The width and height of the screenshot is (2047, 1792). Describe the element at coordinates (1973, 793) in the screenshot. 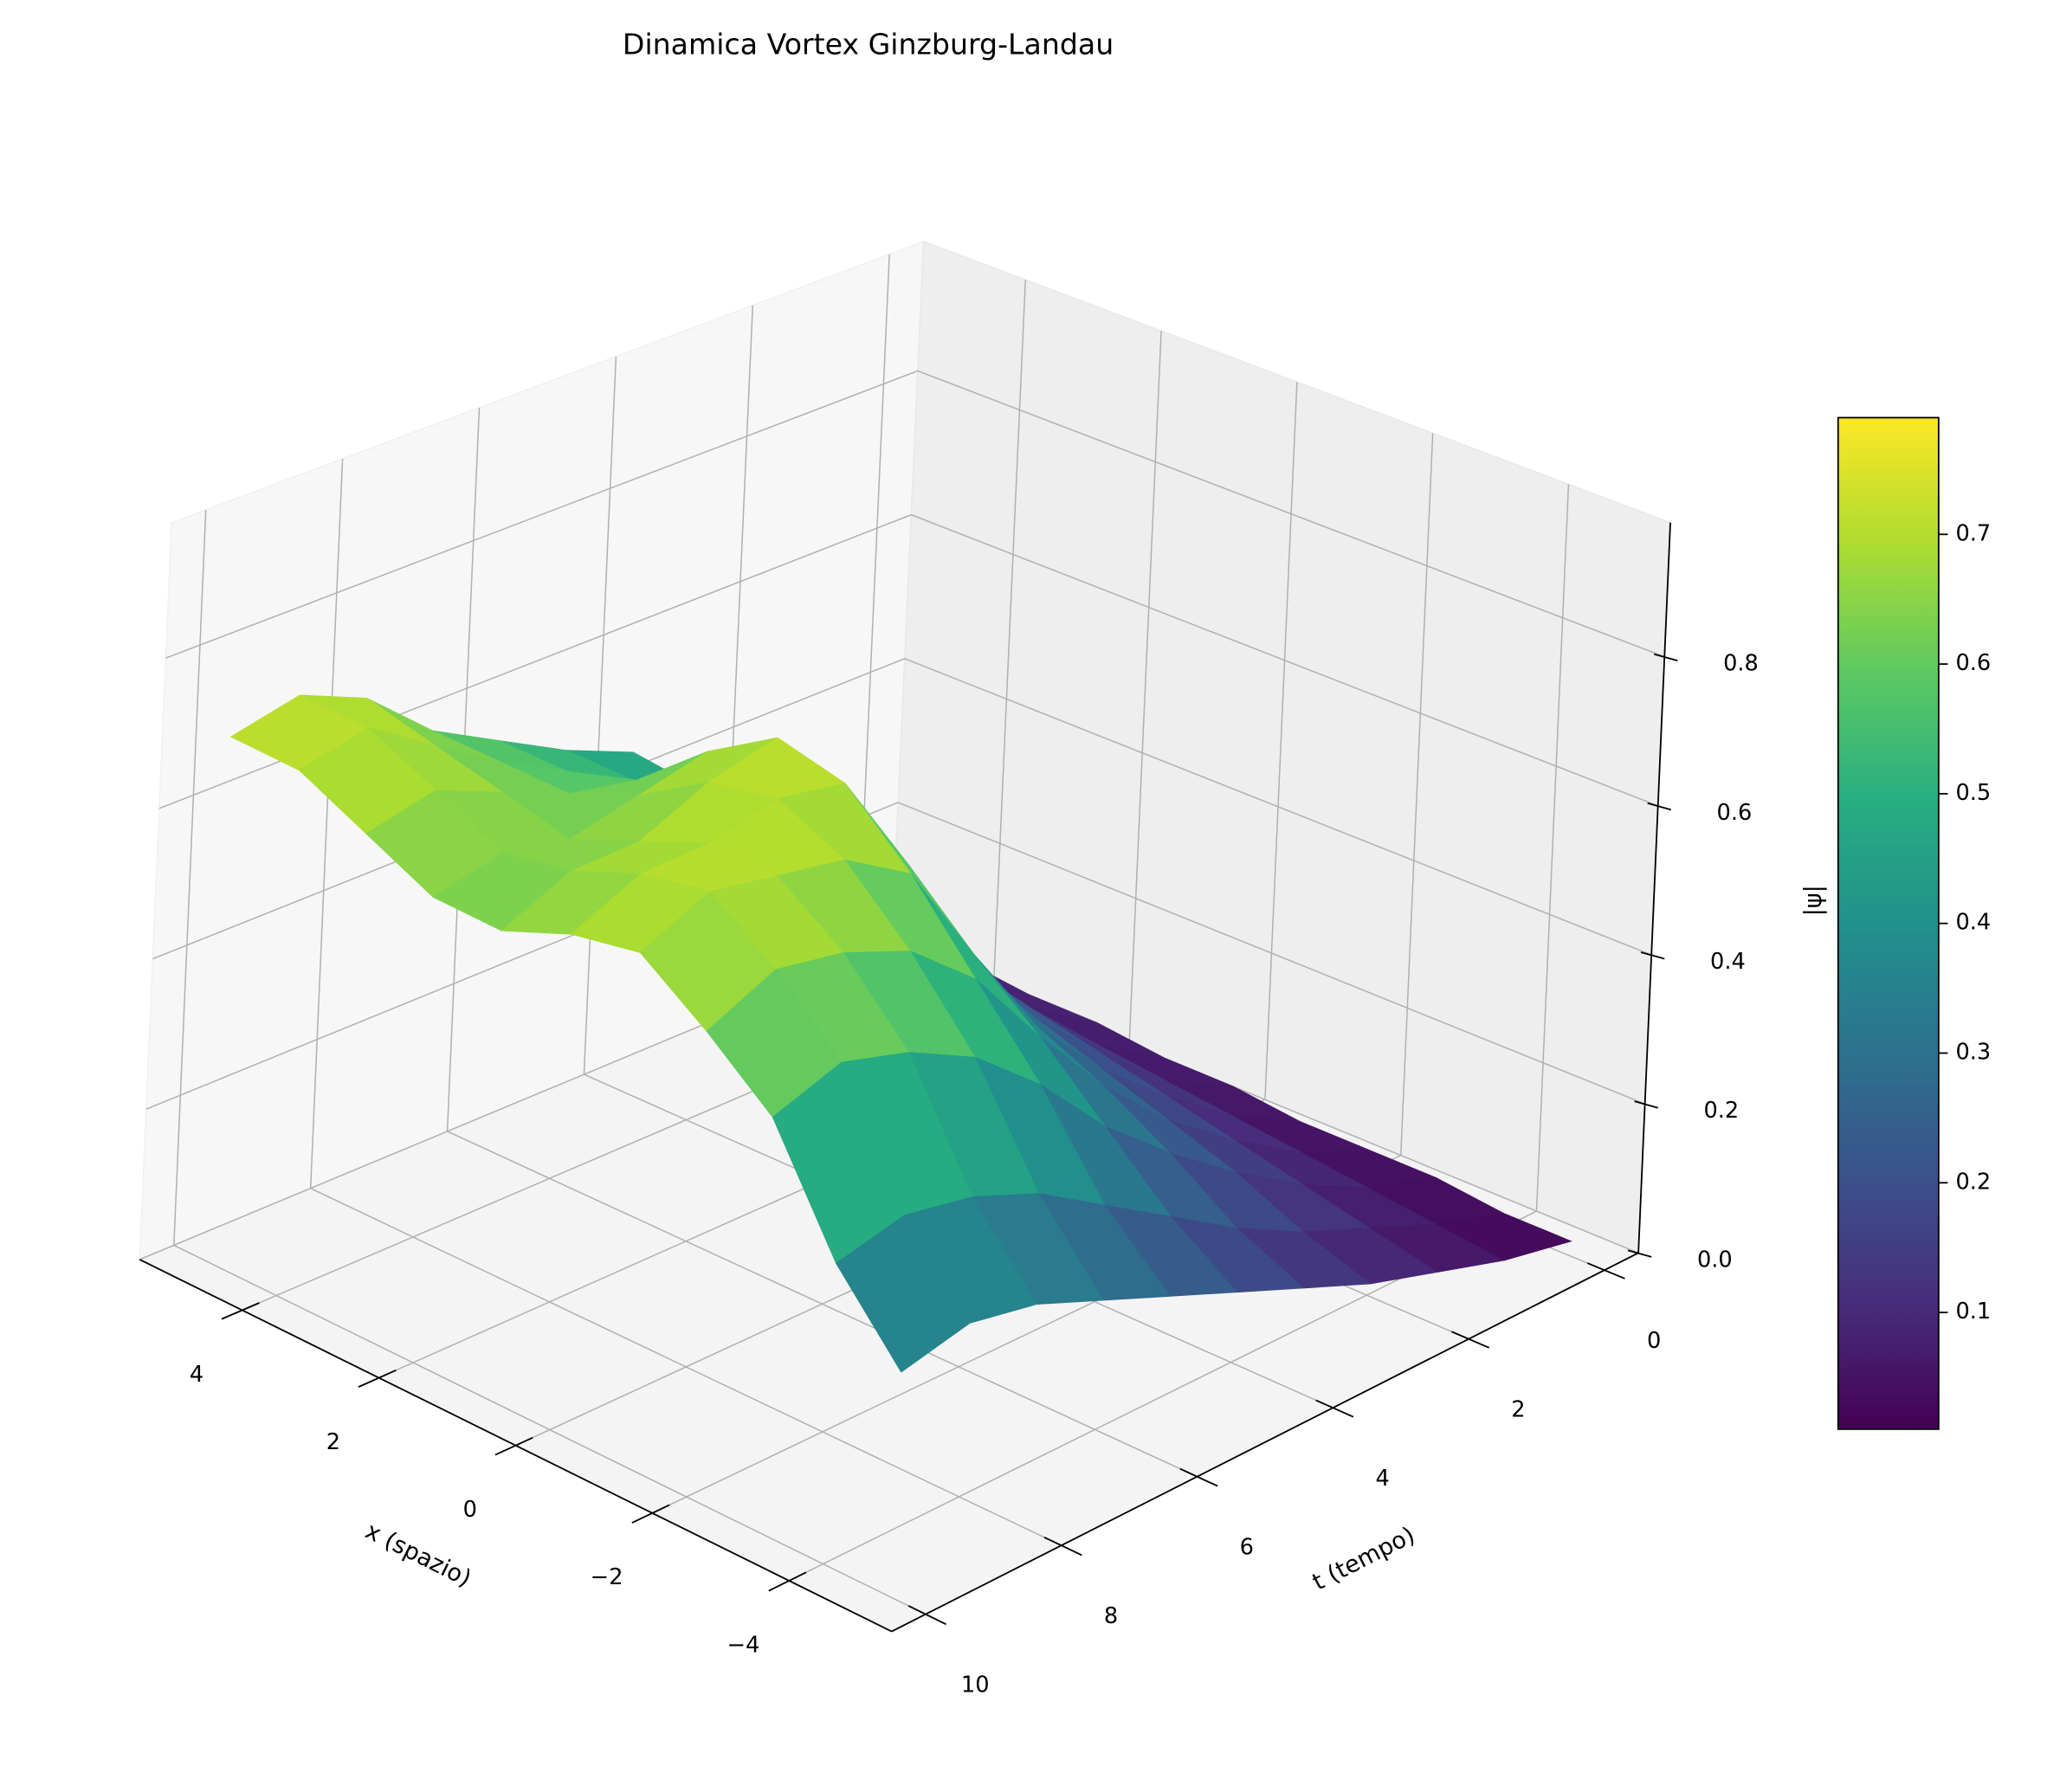

I see `colorbar-tick-label: 0.5` at that location.